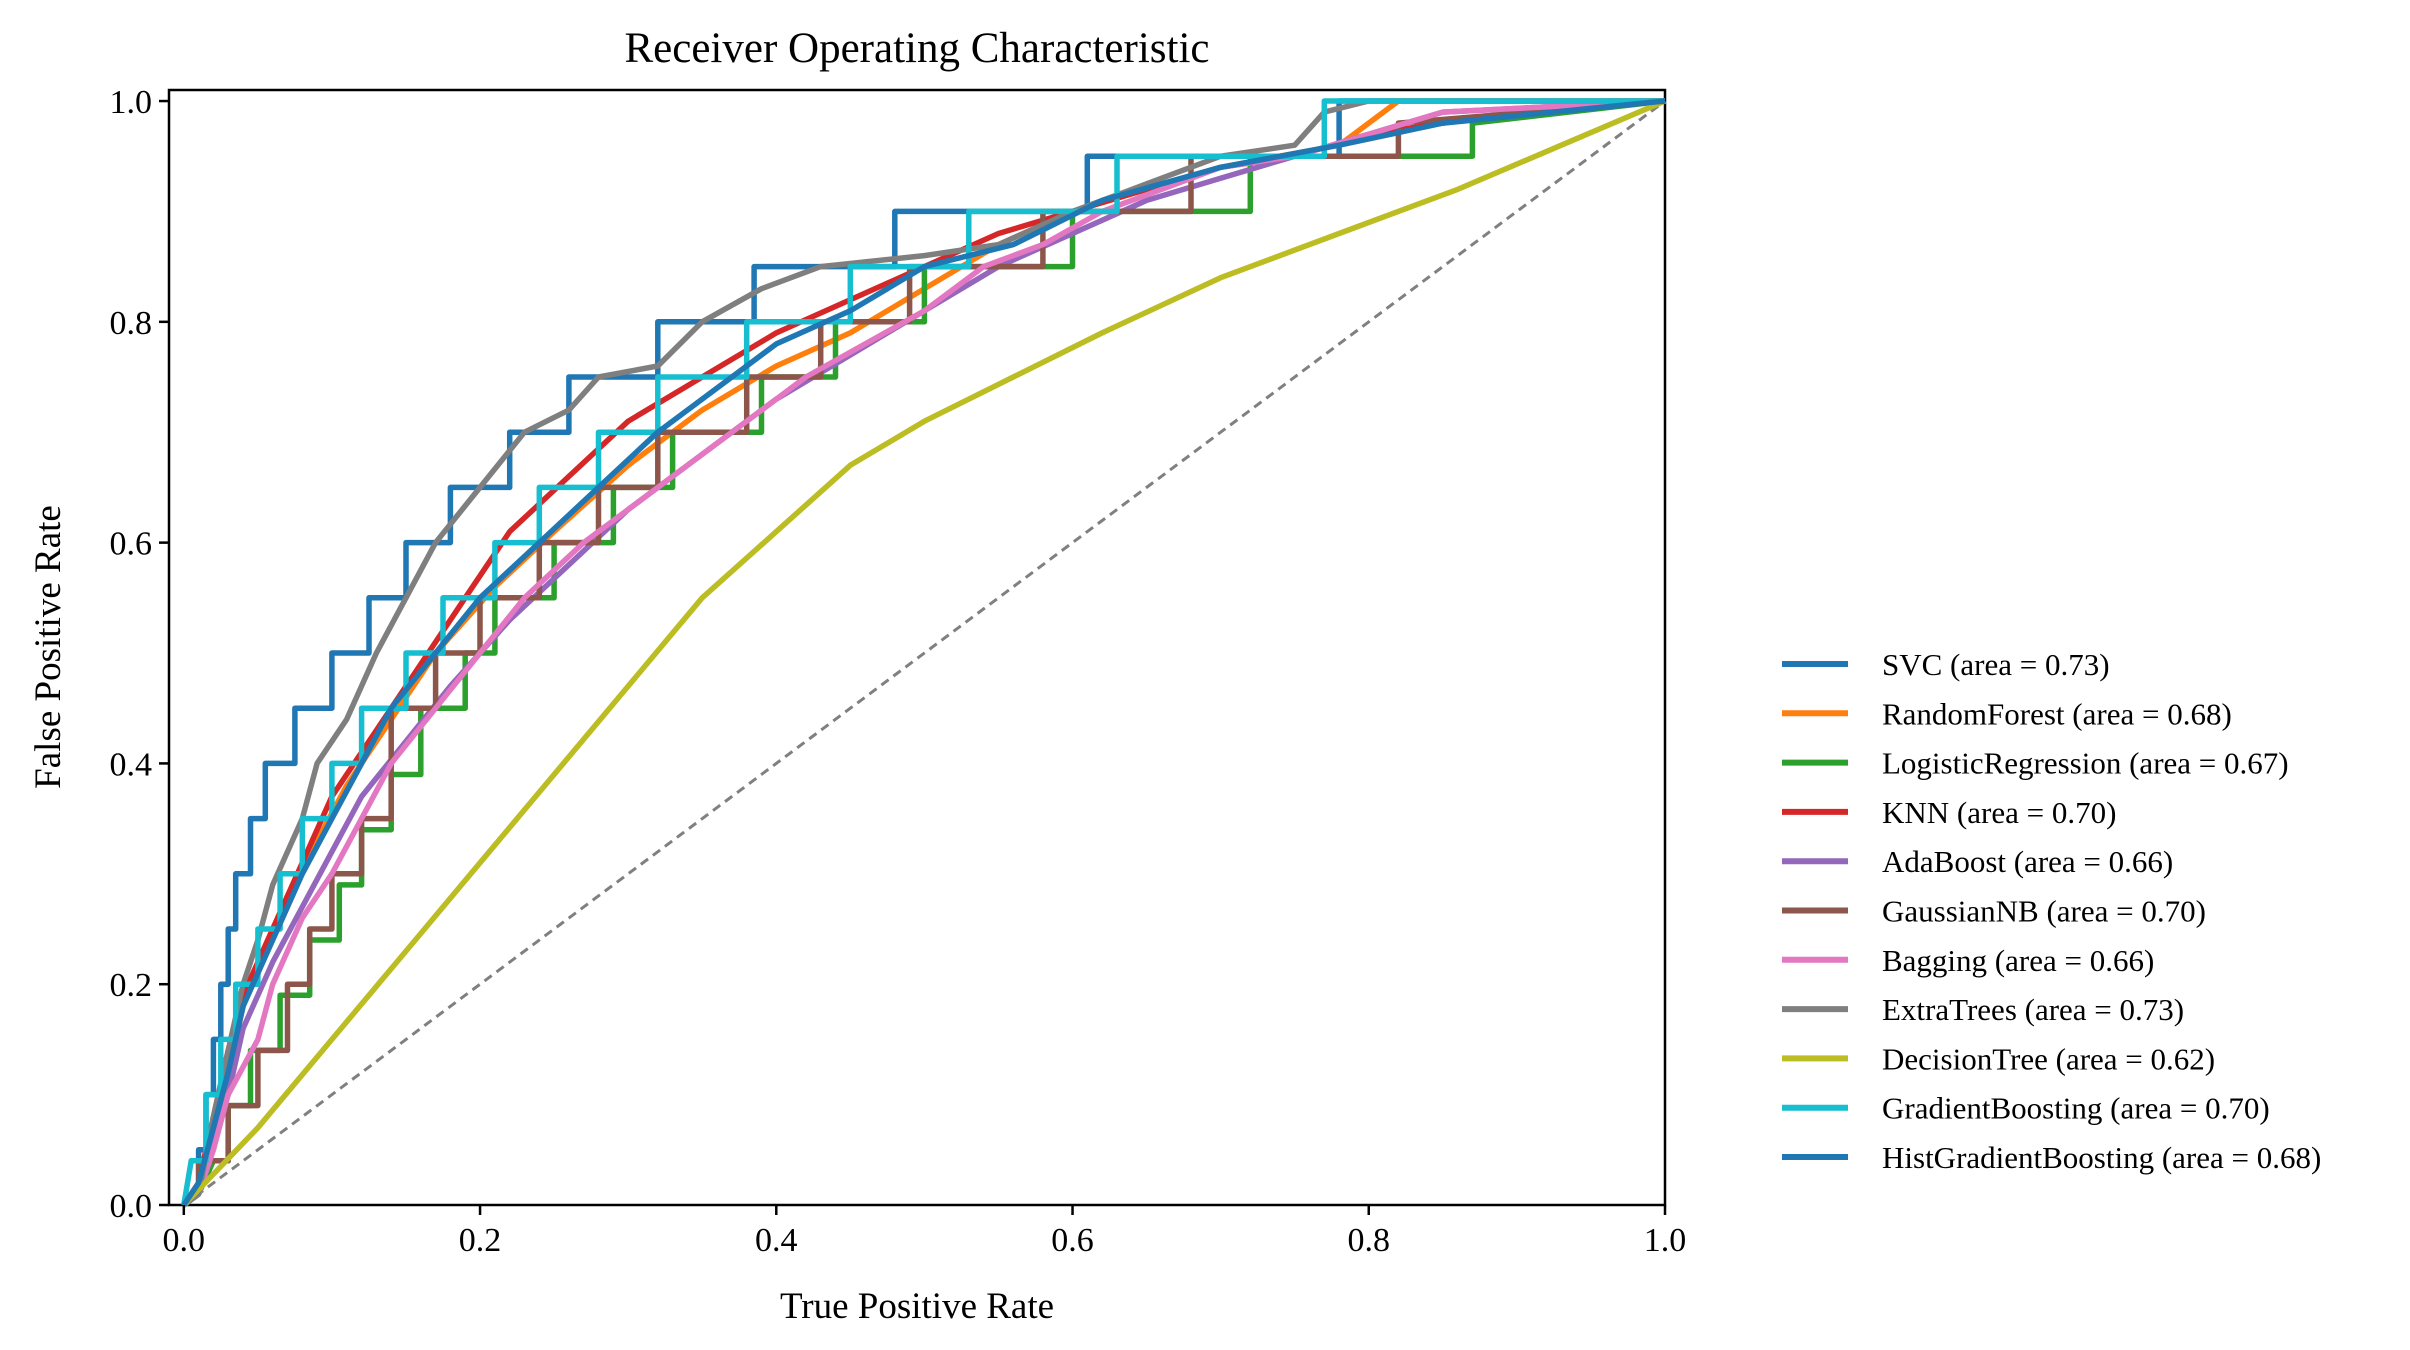 The image size is (2410, 1350). Describe the element at coordinates (131, 323) in the screenshot. I see `y-tick-label: 0.8` at that location.